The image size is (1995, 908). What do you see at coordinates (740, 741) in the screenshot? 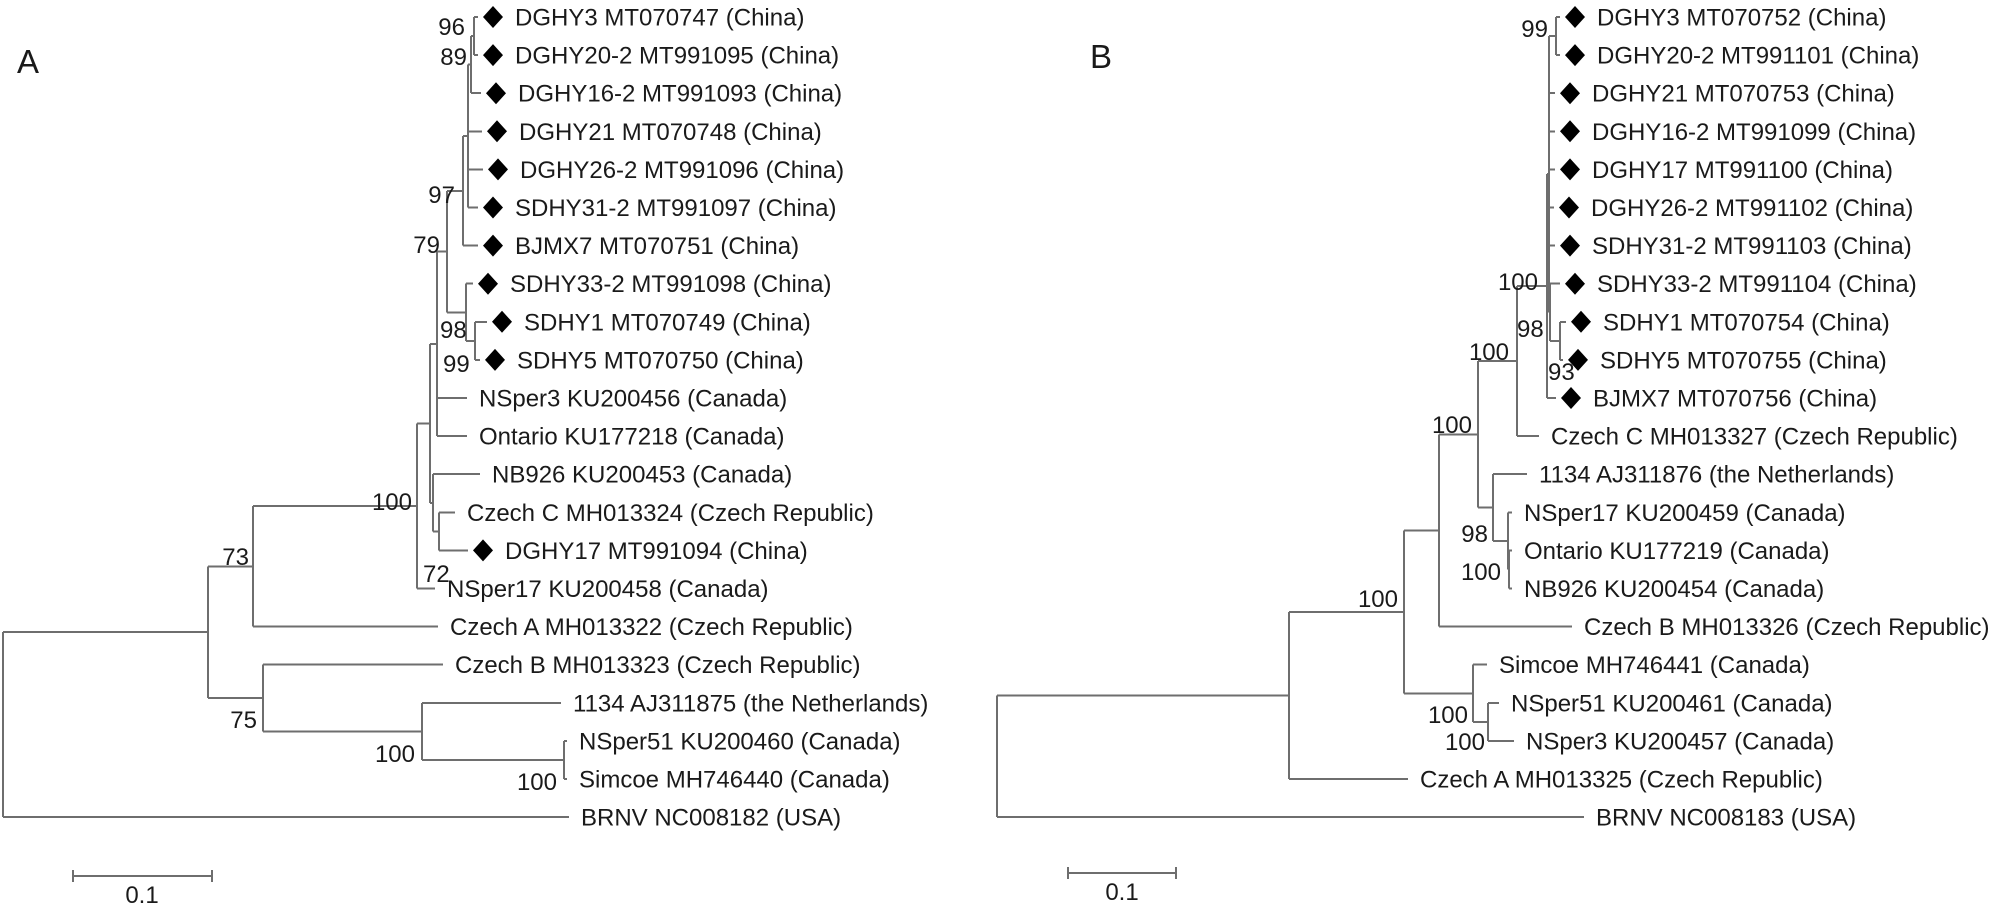
I see `taxon-label: NSper51 KU200460 (Canada)` at bounding box center [740, 741].